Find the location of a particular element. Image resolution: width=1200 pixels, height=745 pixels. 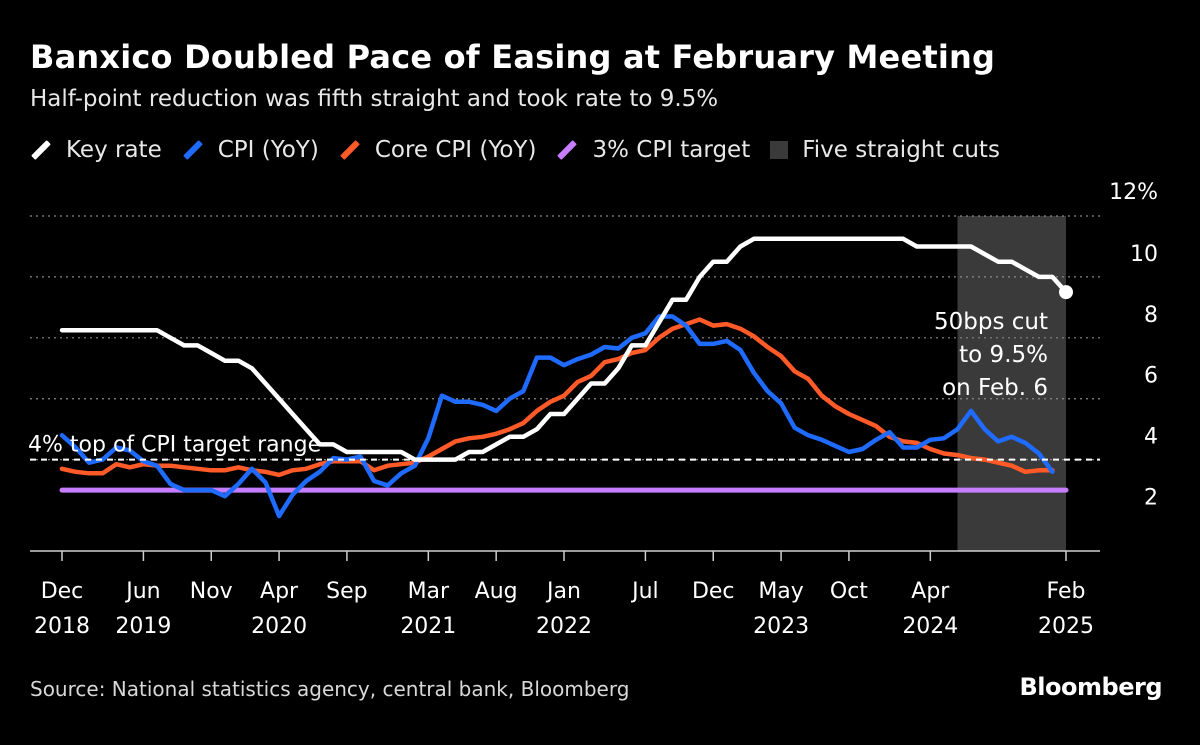

x-tick-label: Sep is located at coordinates (346, 591).